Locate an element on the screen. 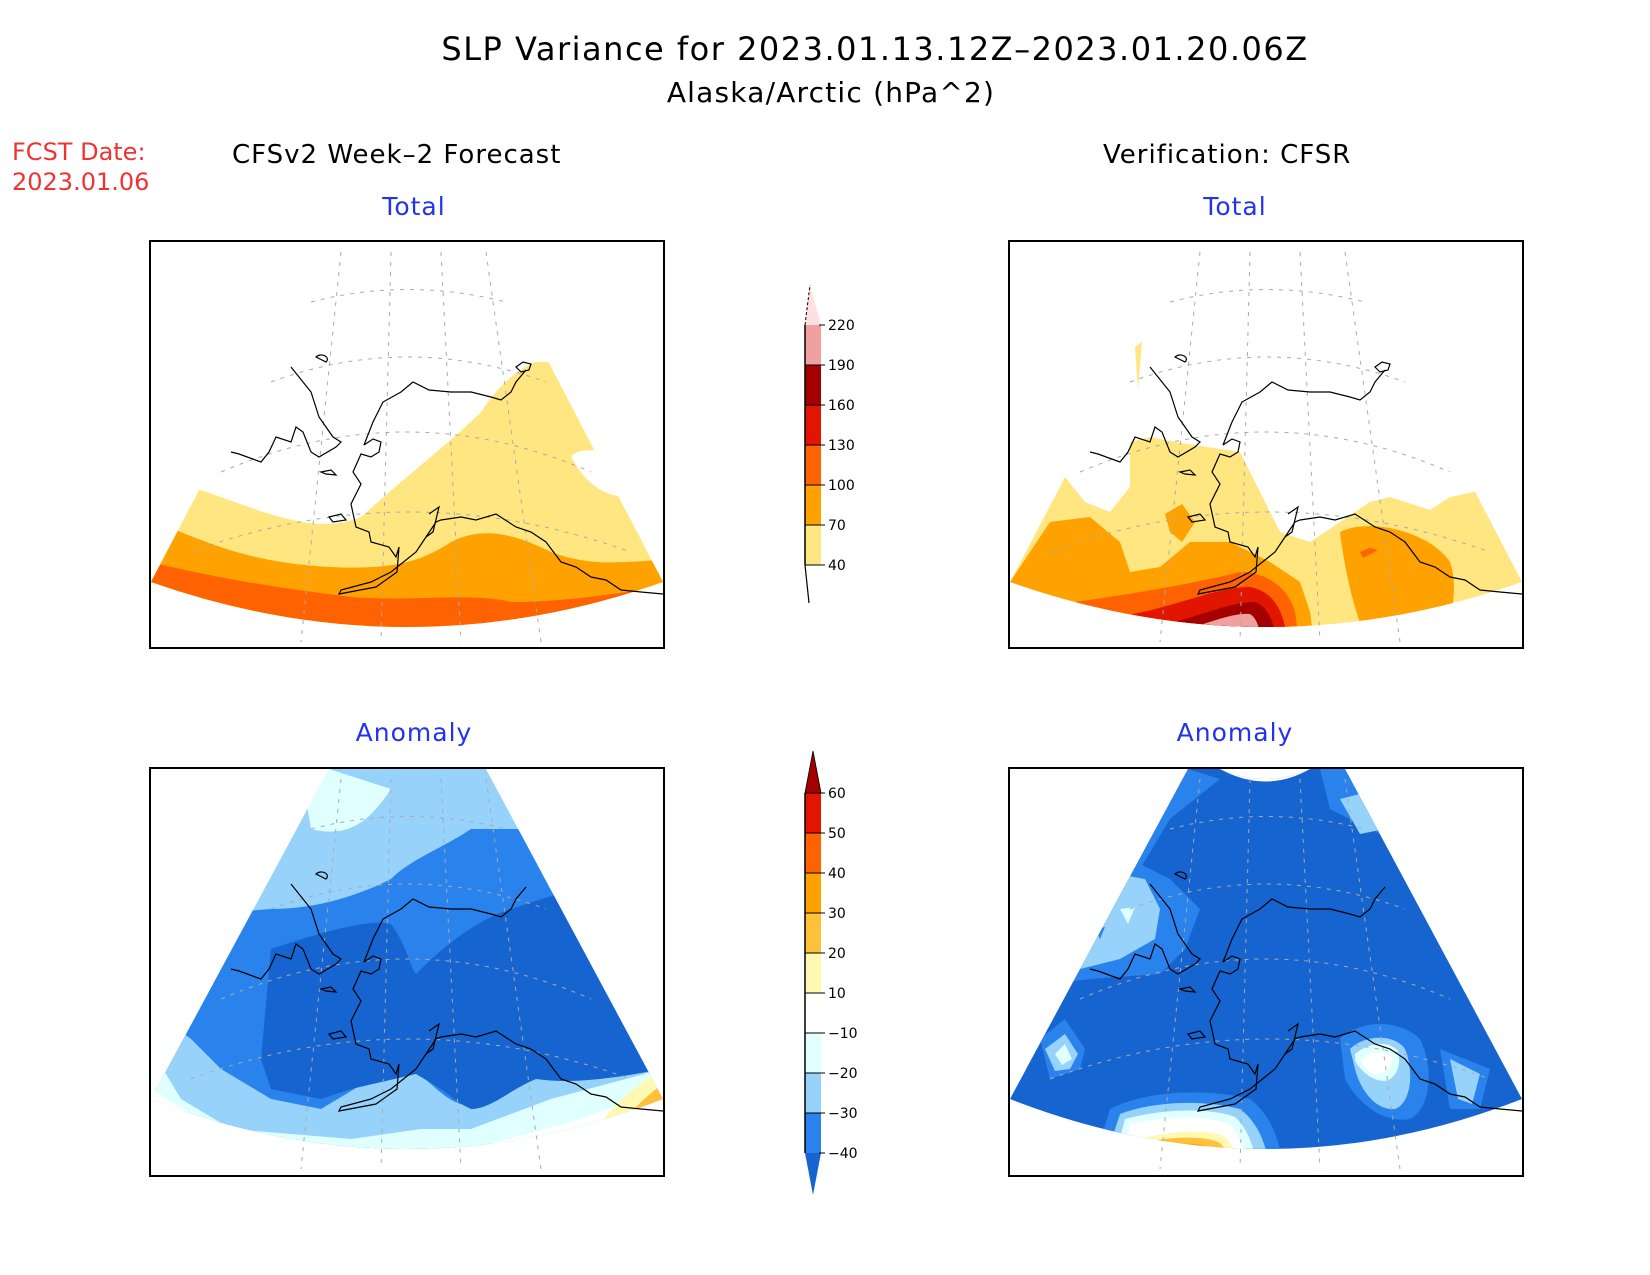  forecast-column-heading: CFSv2 Week–2 Forecast is located at coordinates (397, 155).